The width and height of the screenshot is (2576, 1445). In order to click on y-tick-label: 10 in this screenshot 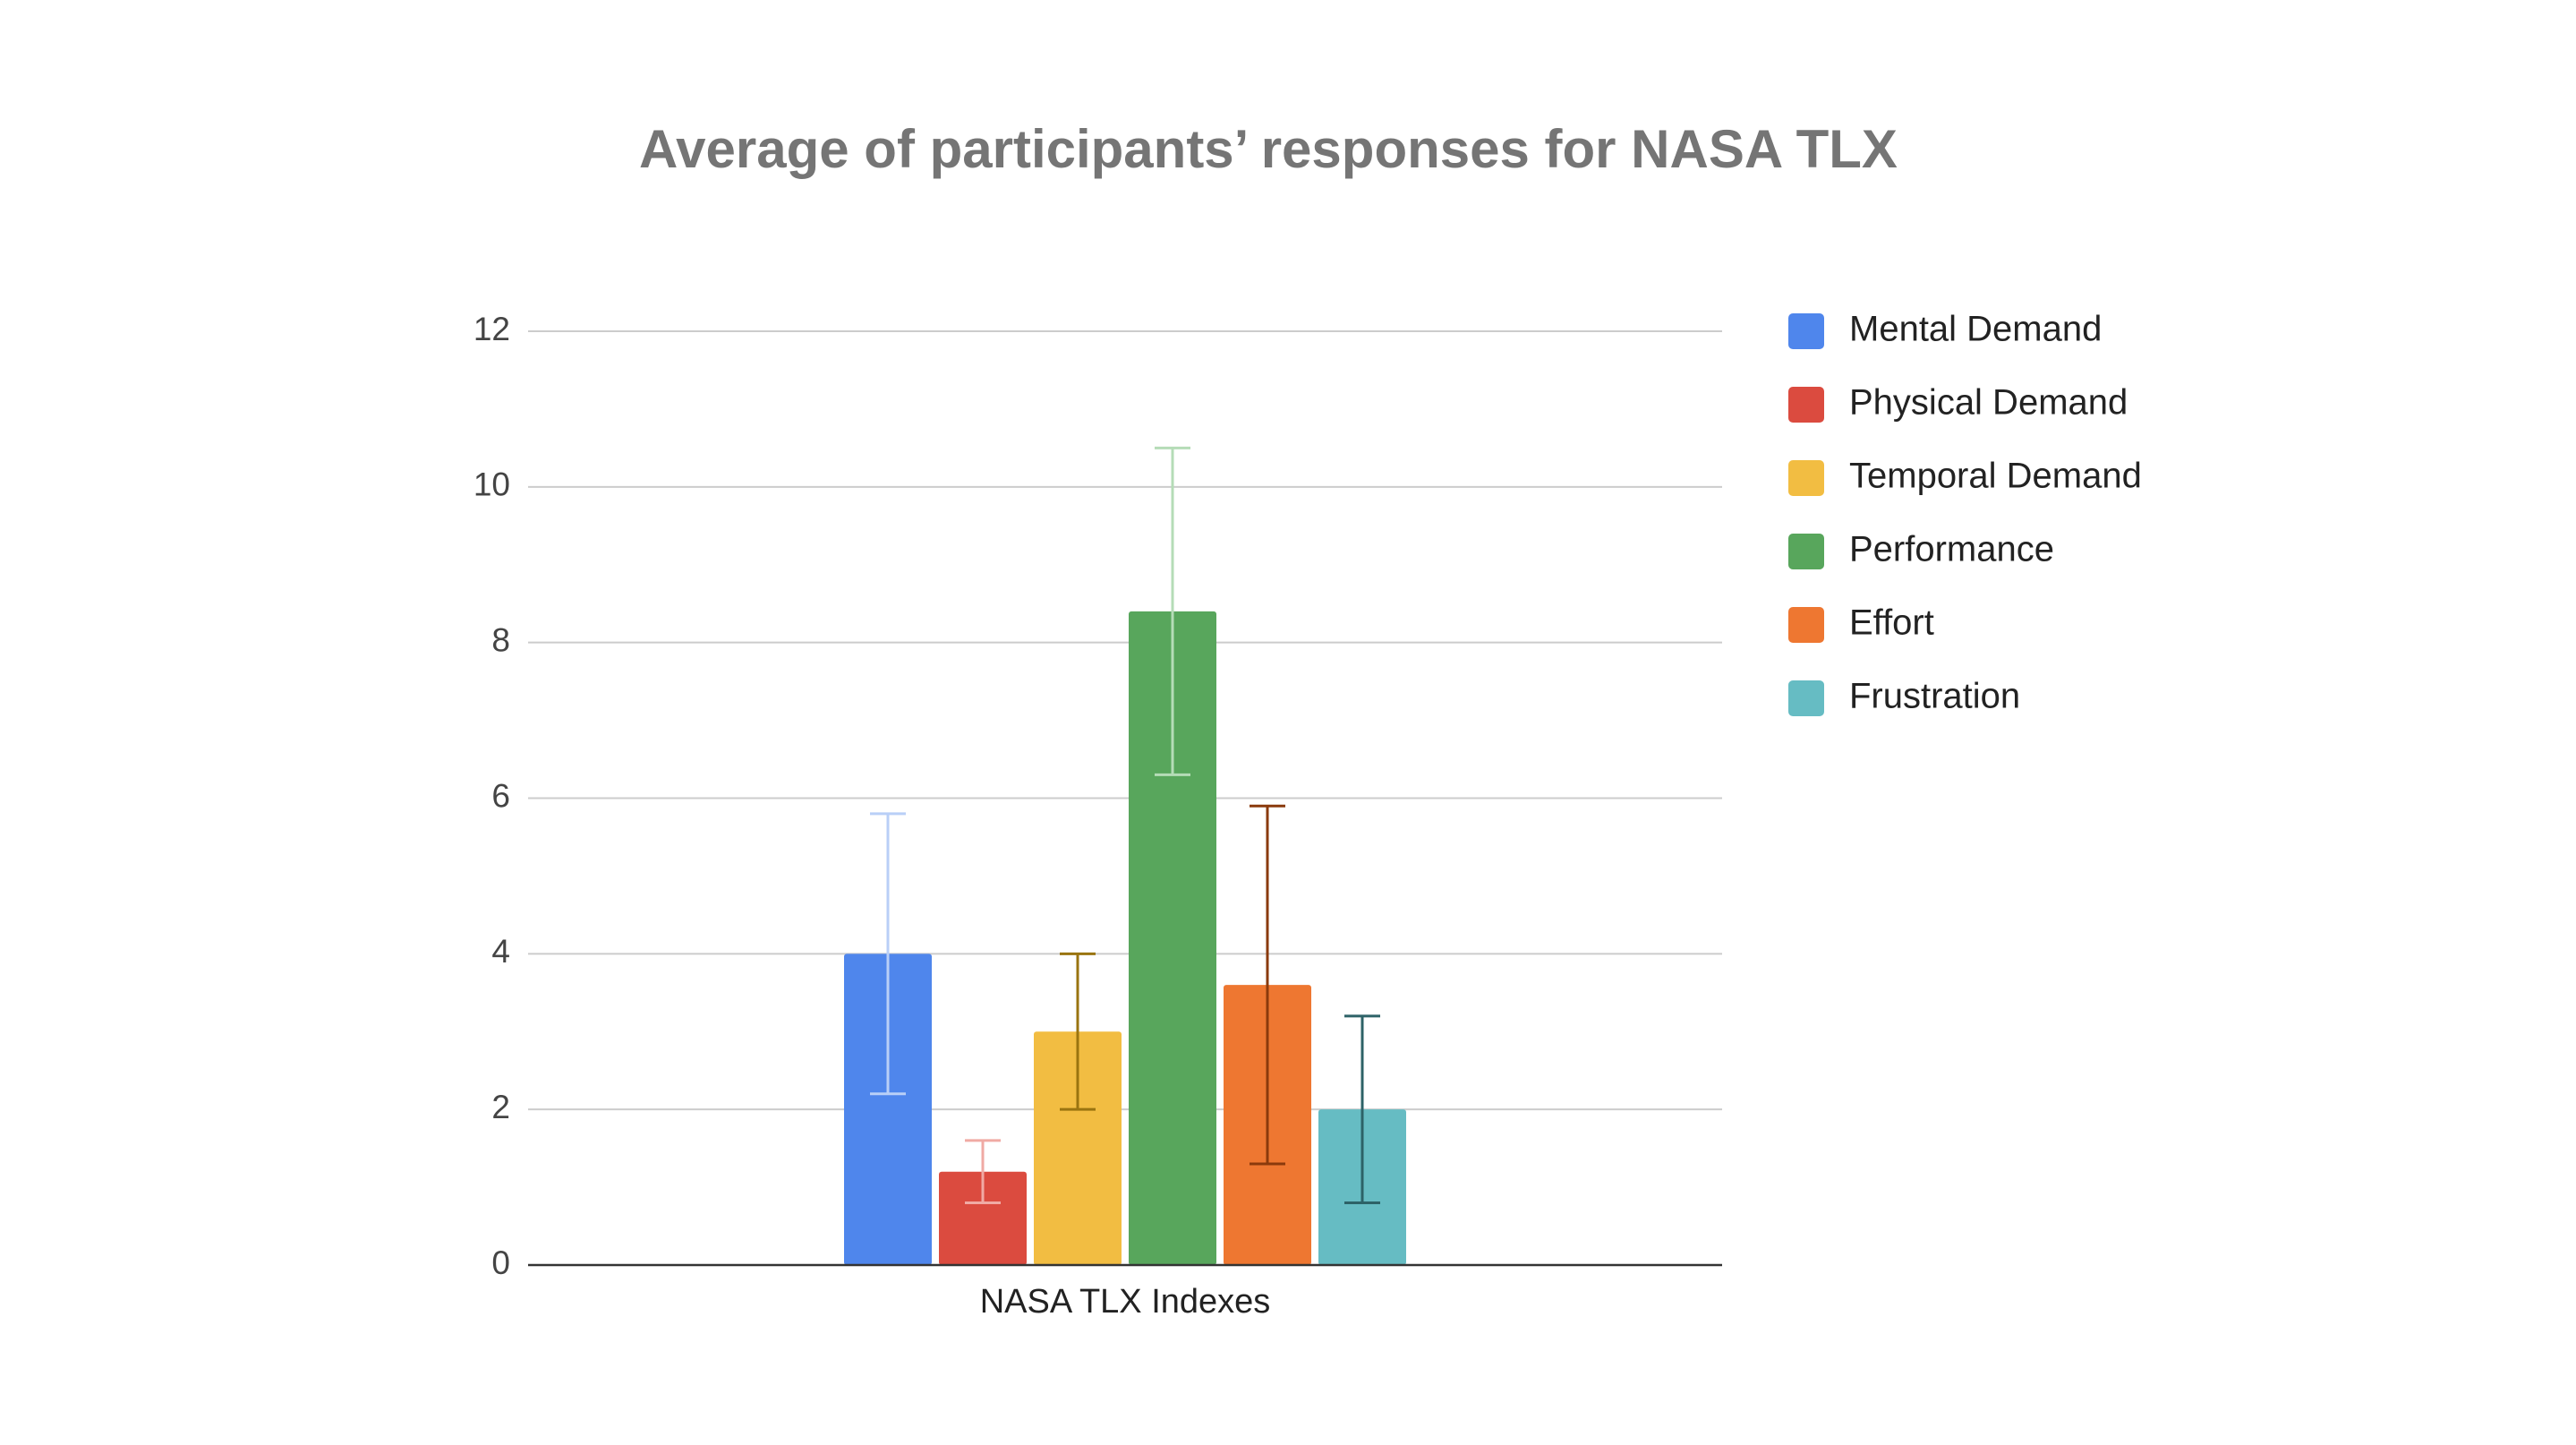, I will do `click(491, 484)`.